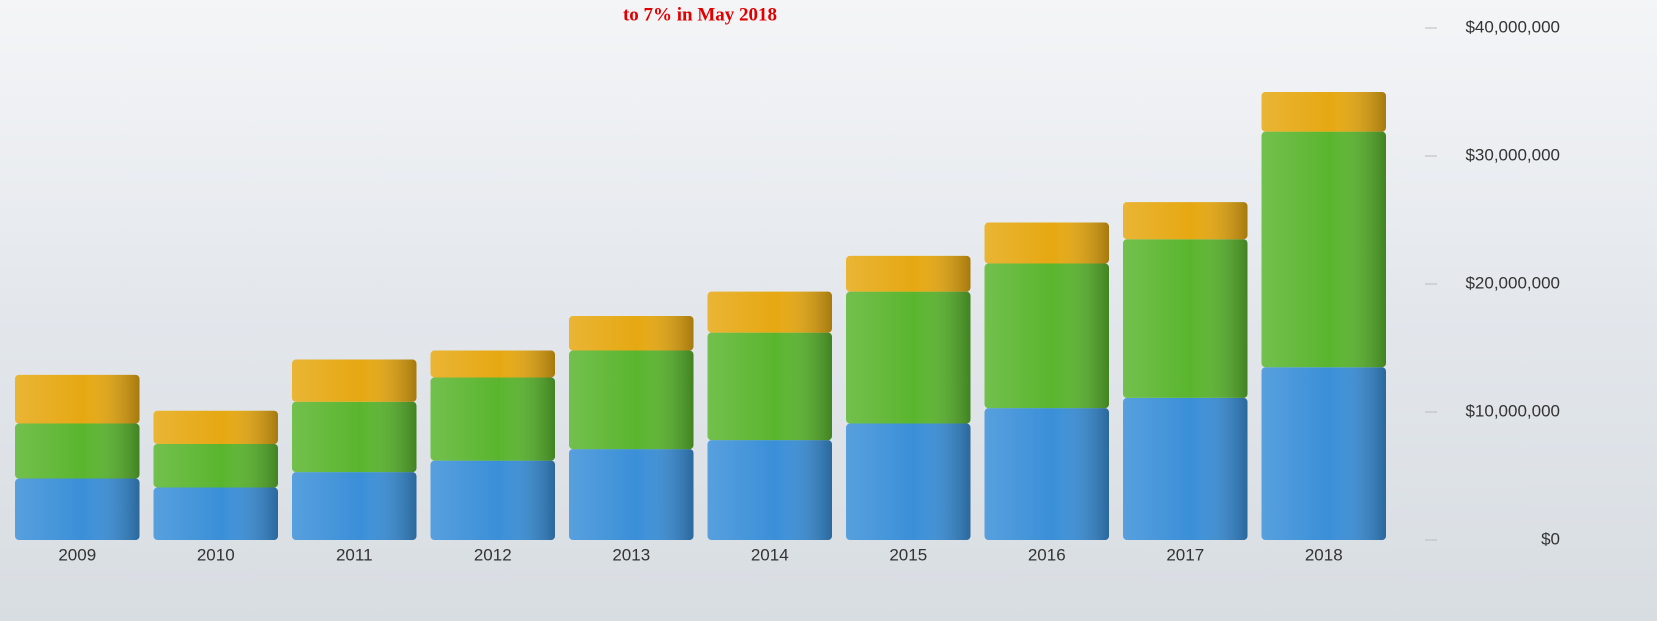 Image resolution: width=1657 pixels, height=621 pixels. I want to click on y-tick-label: $10,000,000, so click(1512, 410).